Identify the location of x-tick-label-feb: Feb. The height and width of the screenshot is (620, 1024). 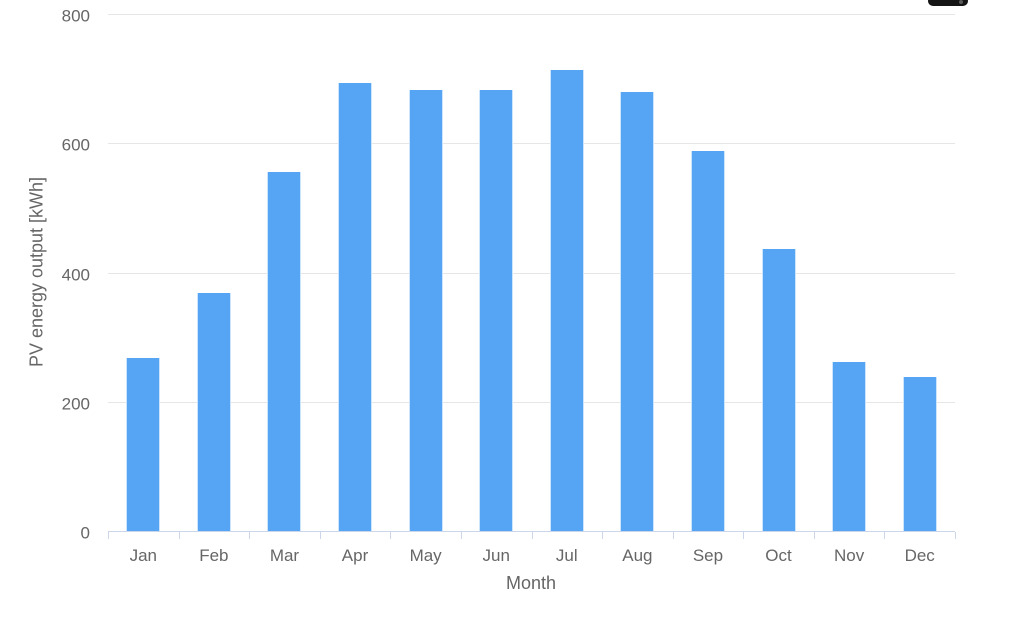
(214, 555).